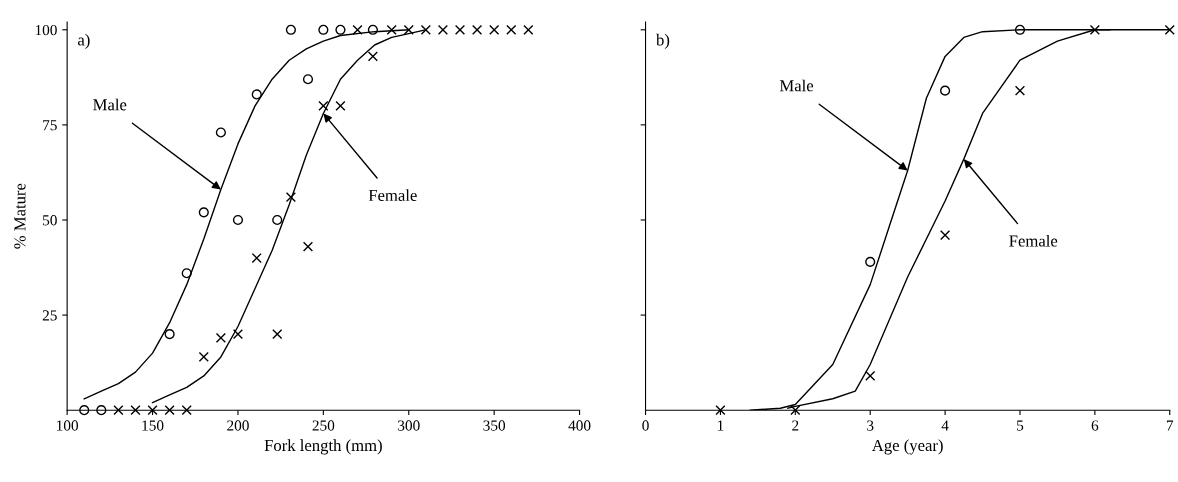 The height and width of the screenshot is (482, 1178). I want to click on annotation: b), so click(663, 41).